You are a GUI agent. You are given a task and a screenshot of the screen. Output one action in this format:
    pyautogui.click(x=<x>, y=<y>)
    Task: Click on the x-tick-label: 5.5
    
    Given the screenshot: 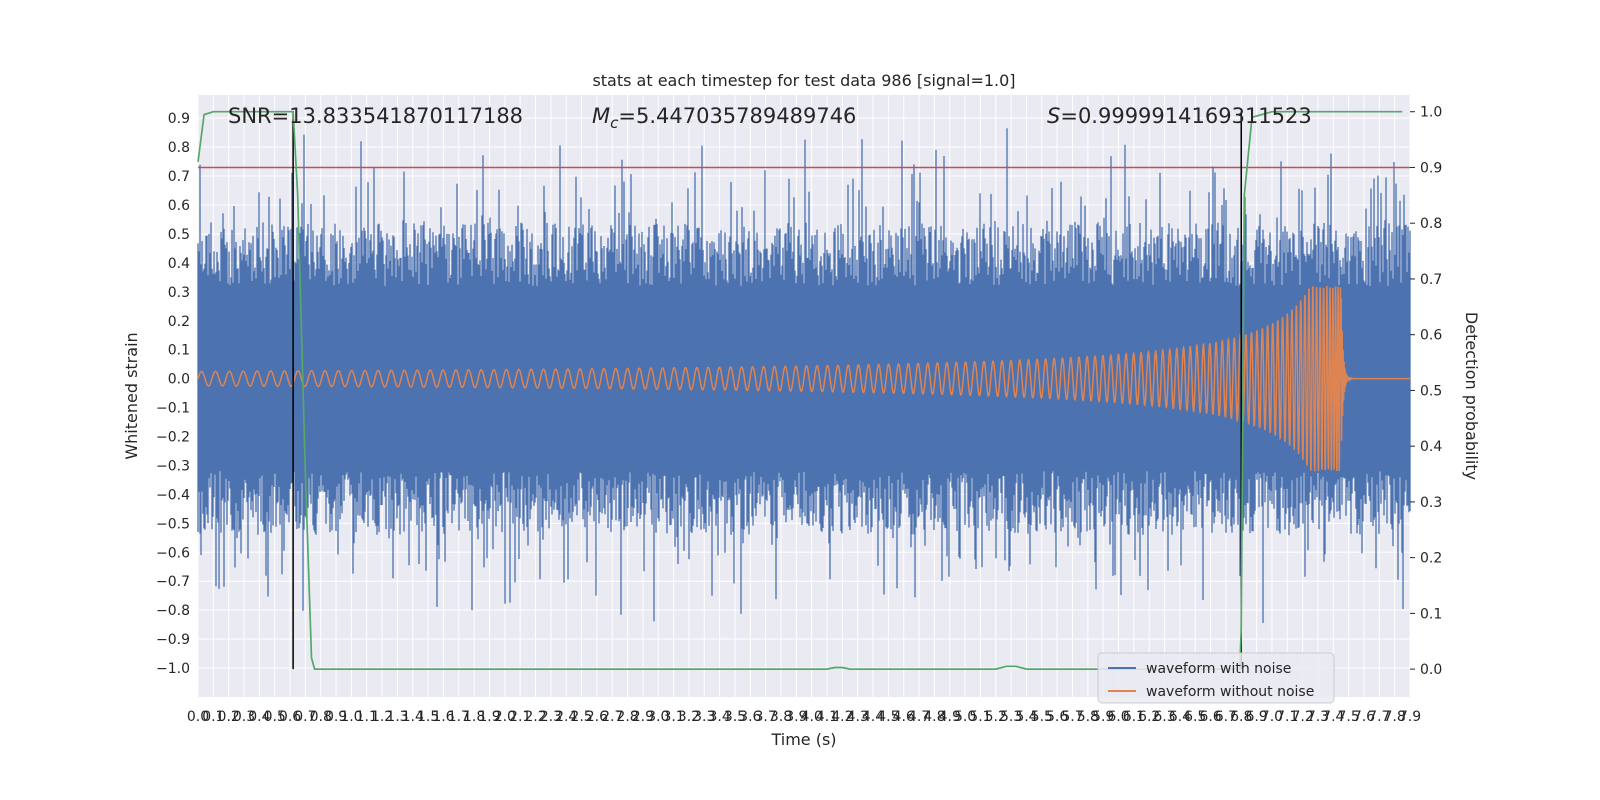 What is the action you would take?
    pyautogui.click(x=1042, y=717)
    